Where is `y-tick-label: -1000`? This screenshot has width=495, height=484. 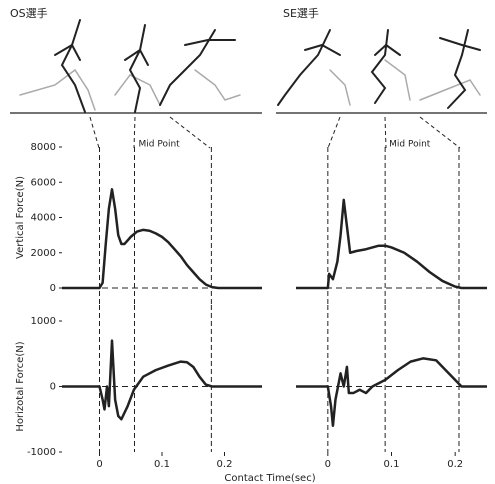
y-tick-label: -1000 is located at coordinates (41, 452).